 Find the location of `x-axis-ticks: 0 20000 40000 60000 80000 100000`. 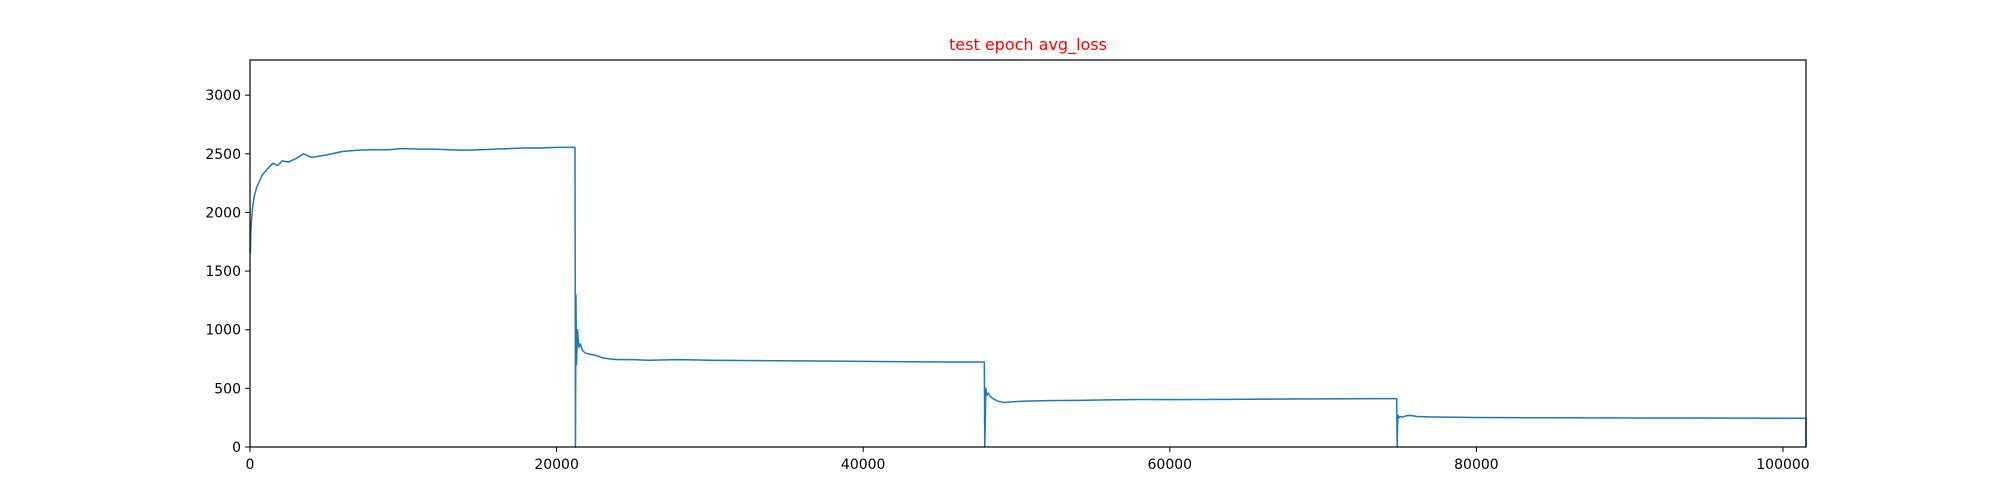

x-axis-ticks: 0 20000 40000 60000 80000 100000 is located at coordinates (1028, 460).